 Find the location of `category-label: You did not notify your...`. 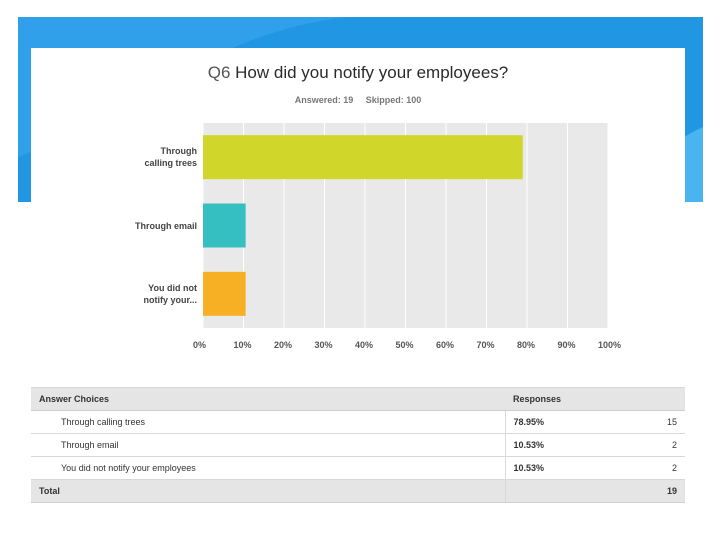

category-label: You did not notify your... is located at coordinates (137, 294).